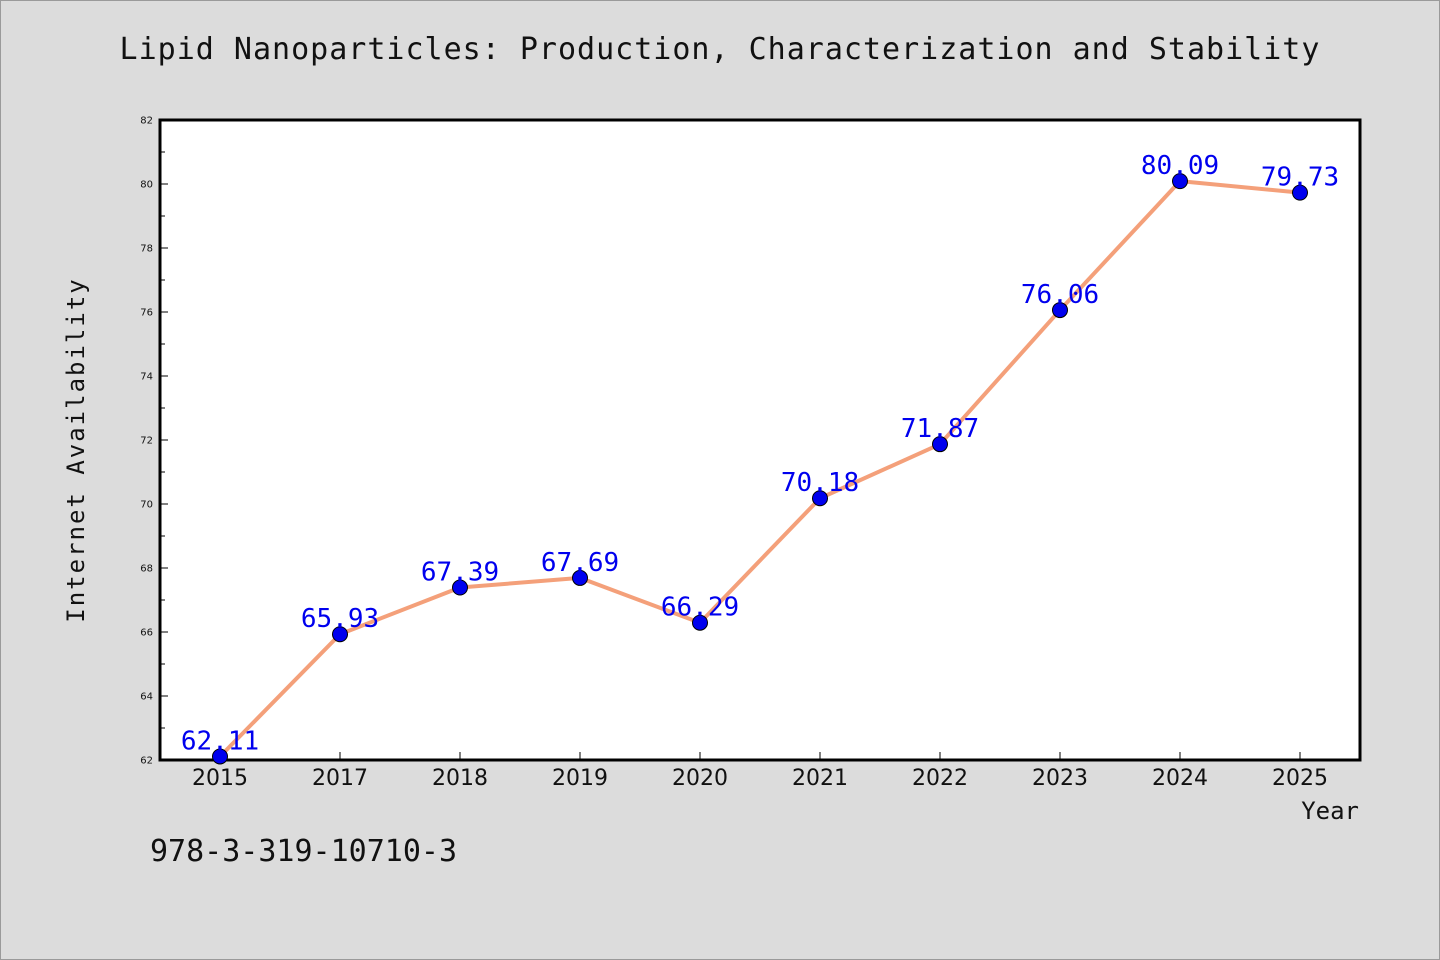 The image size is (1440, 960). Describe the element at coordinates (304, 851) in the screenshot. I see `isbn-text: 978-3-319-10710-3` at that location.